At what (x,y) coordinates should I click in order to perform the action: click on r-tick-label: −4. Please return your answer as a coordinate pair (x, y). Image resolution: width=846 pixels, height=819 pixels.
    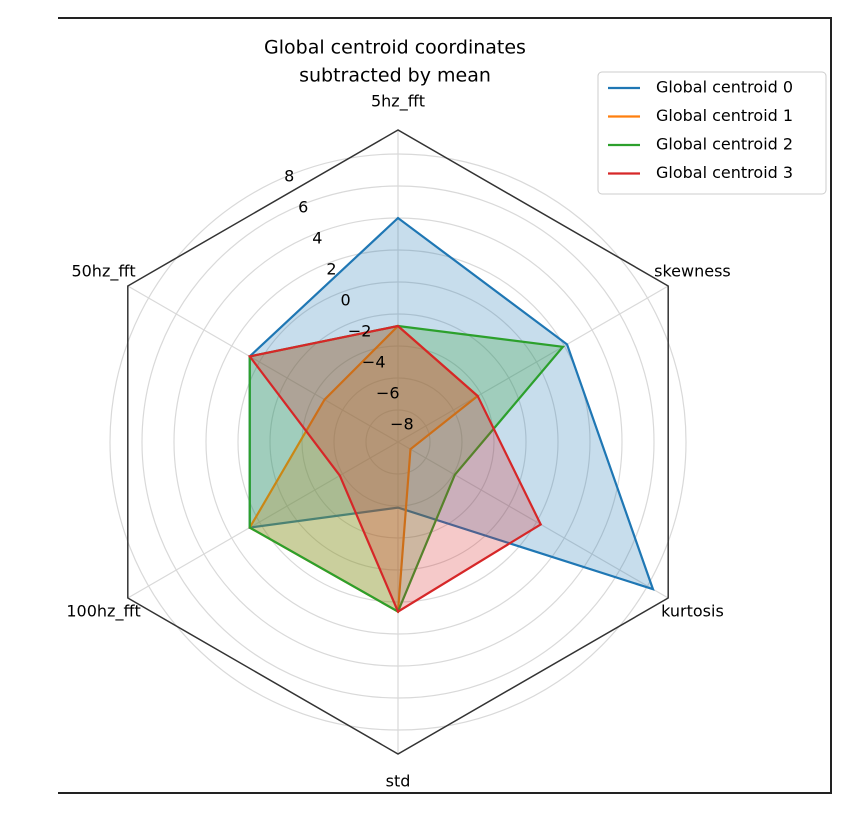
    Looking at the image, I should click on (374, 361).